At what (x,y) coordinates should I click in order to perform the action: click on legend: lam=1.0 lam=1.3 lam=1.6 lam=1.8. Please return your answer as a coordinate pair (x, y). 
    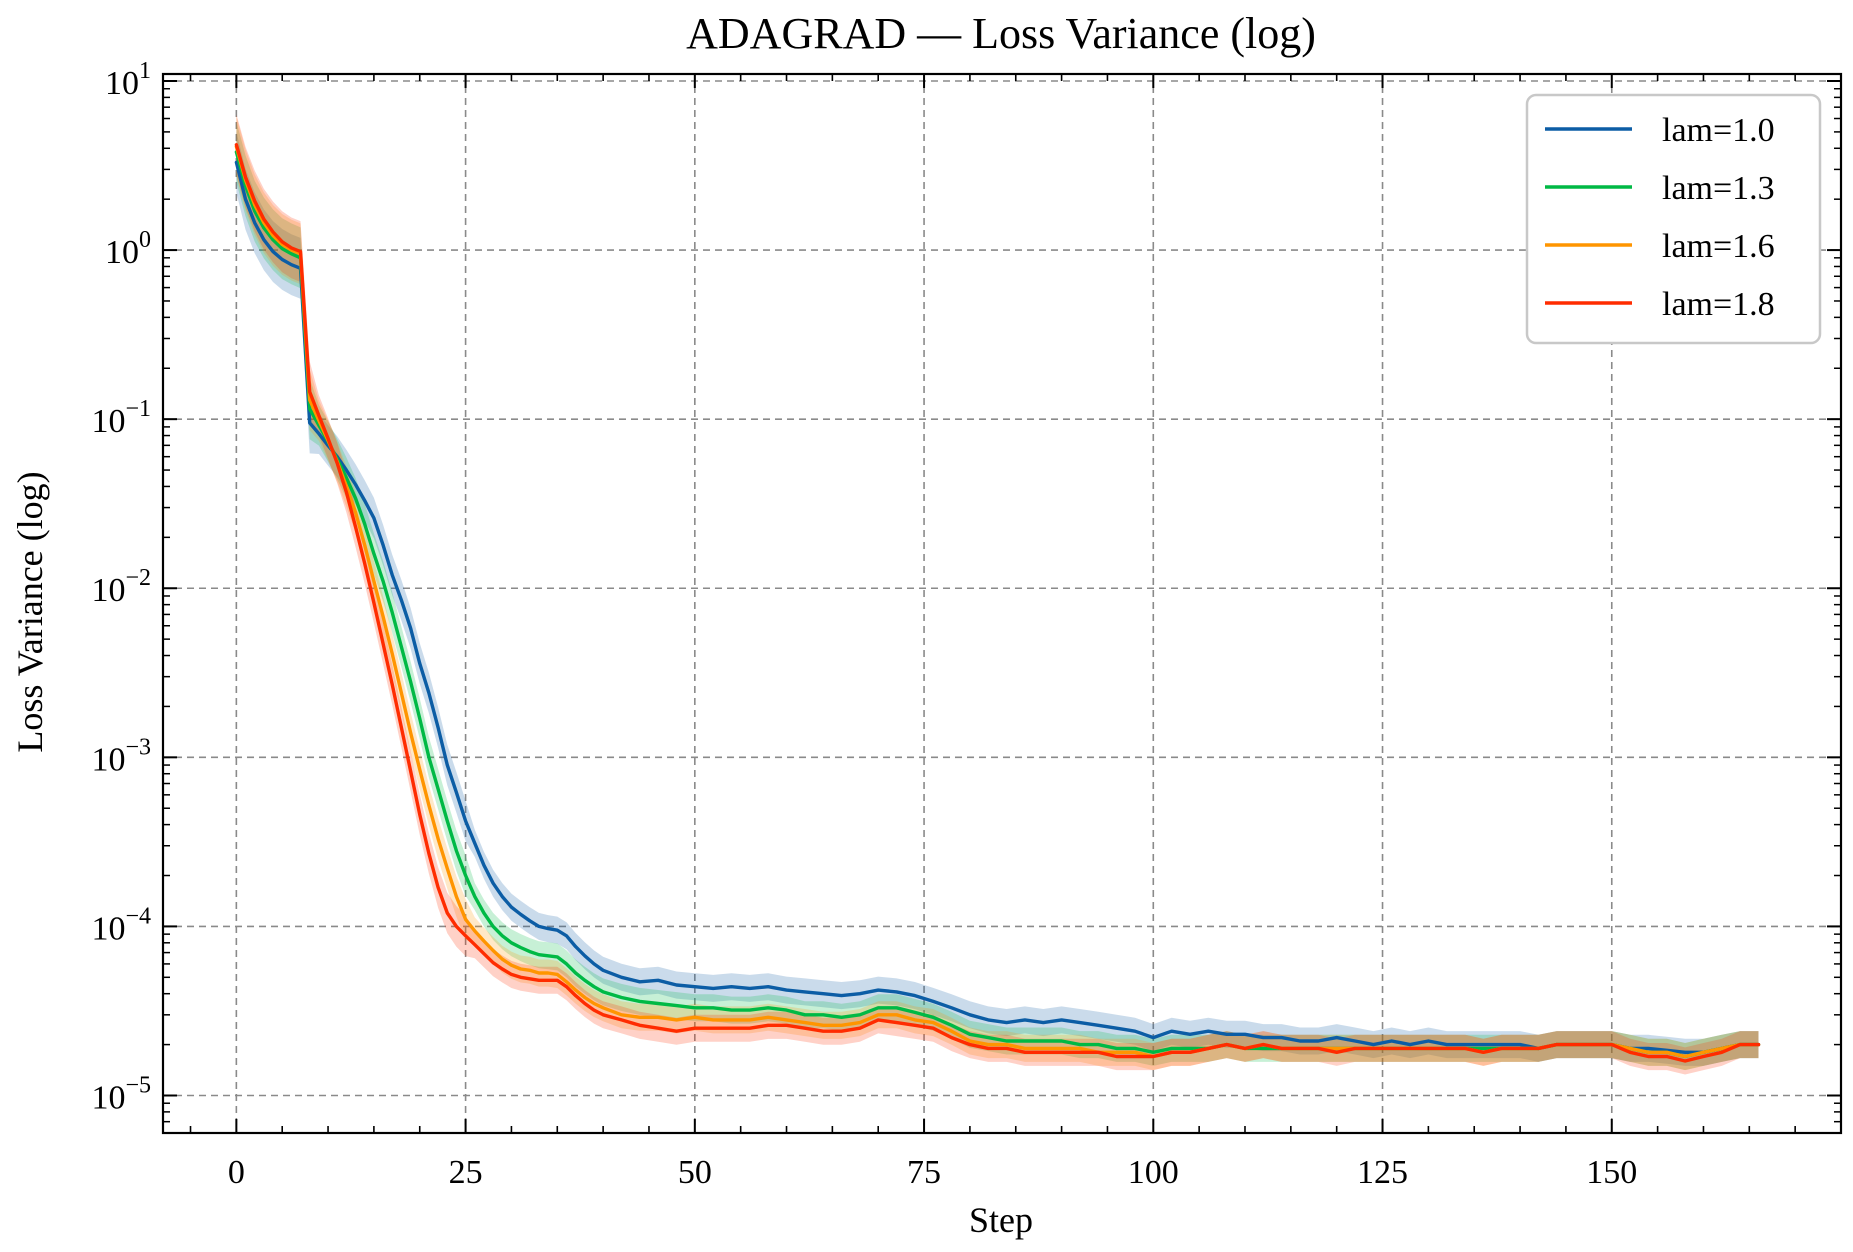
    Looking at the image, I should click on (1673, 219).